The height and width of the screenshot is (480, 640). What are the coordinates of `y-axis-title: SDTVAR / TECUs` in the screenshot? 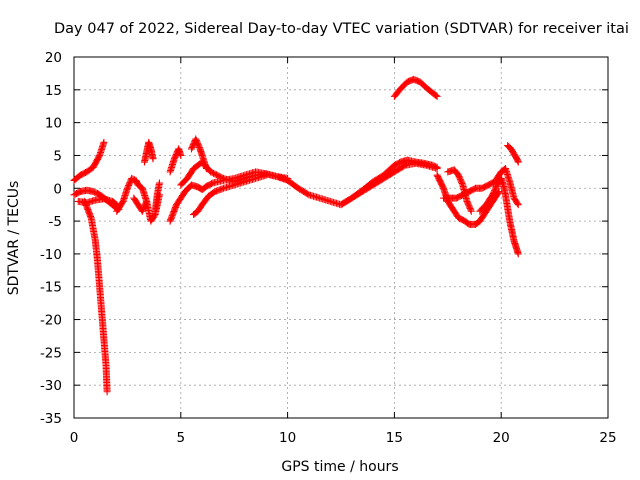 It's located at (14, 238).